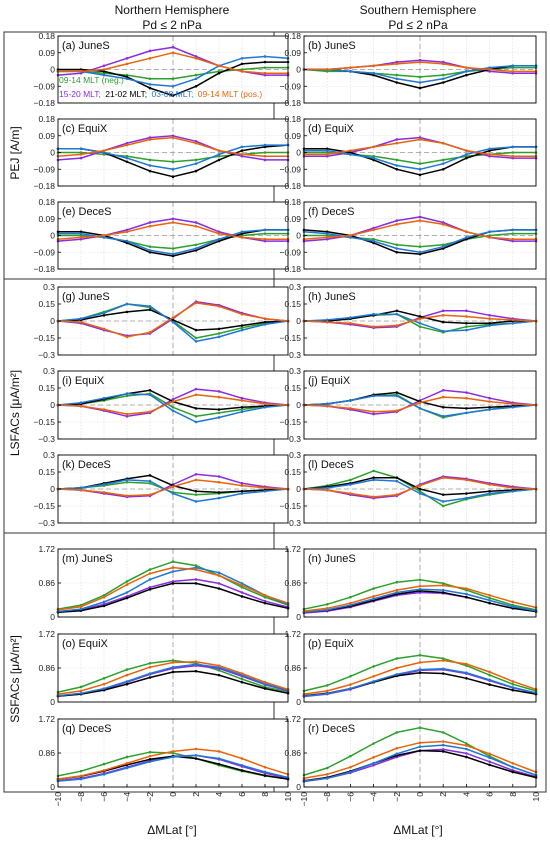 Image resolution: width=550 pixels, height=844 pixels. What do you see at coordinates (46, 719) in the screenshot?
I see `y-tick-label: 1.72` at bounding box center [46, 719].